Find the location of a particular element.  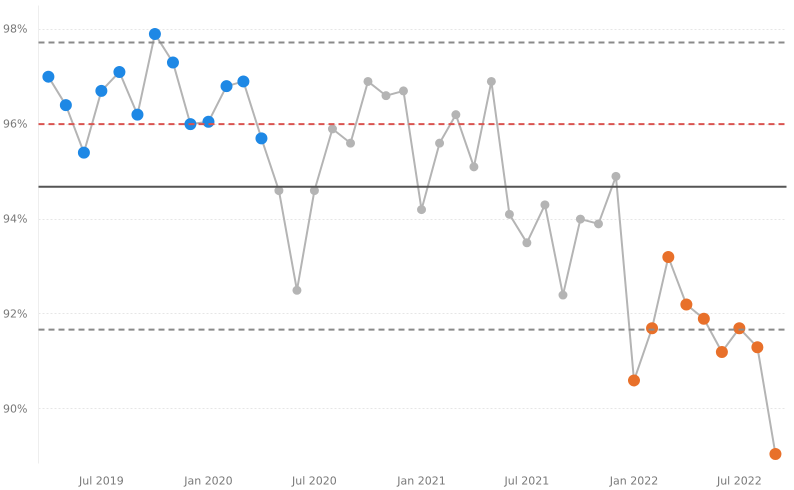

x-tick-label: Jan 2020 is located at coordinates (208, 481).